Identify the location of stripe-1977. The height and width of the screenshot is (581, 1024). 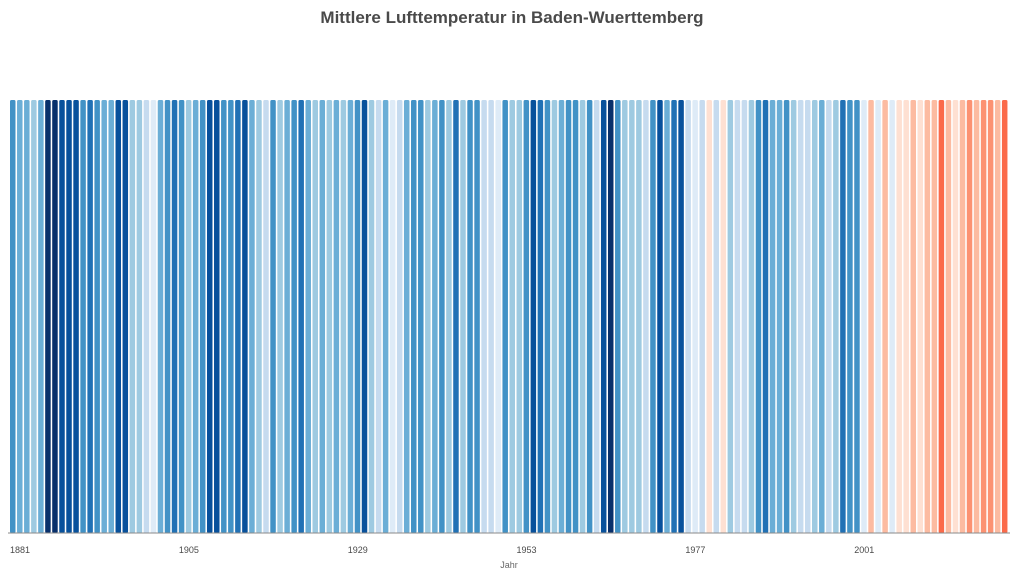
(688, 316).